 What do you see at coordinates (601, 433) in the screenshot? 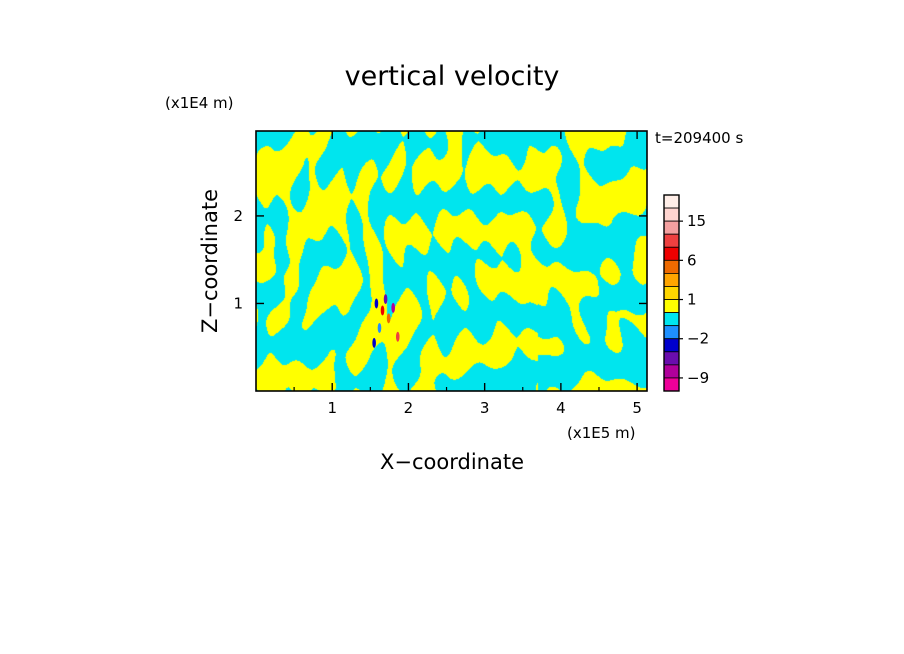
I see `x-unit-label: (x1E5 m)` at bounding box center [601, 433].